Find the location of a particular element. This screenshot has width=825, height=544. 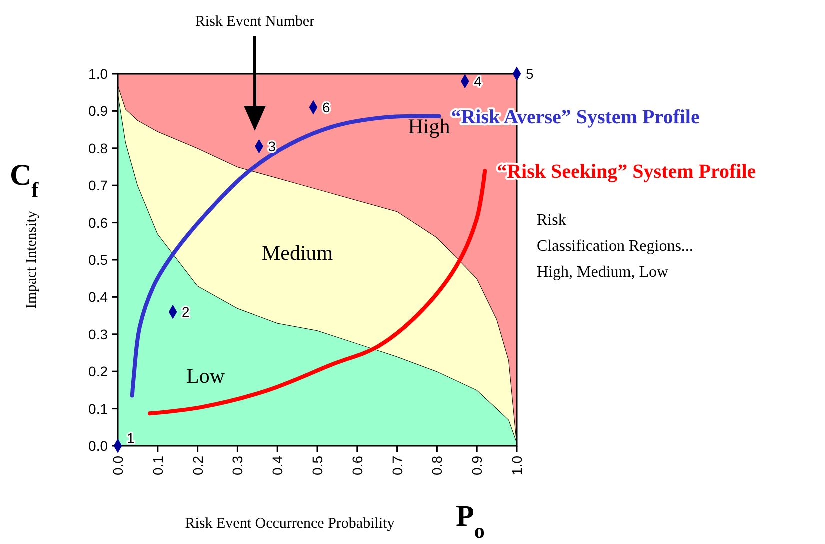

x-tick-label: 0.2 is located at coordinates (198, 466).